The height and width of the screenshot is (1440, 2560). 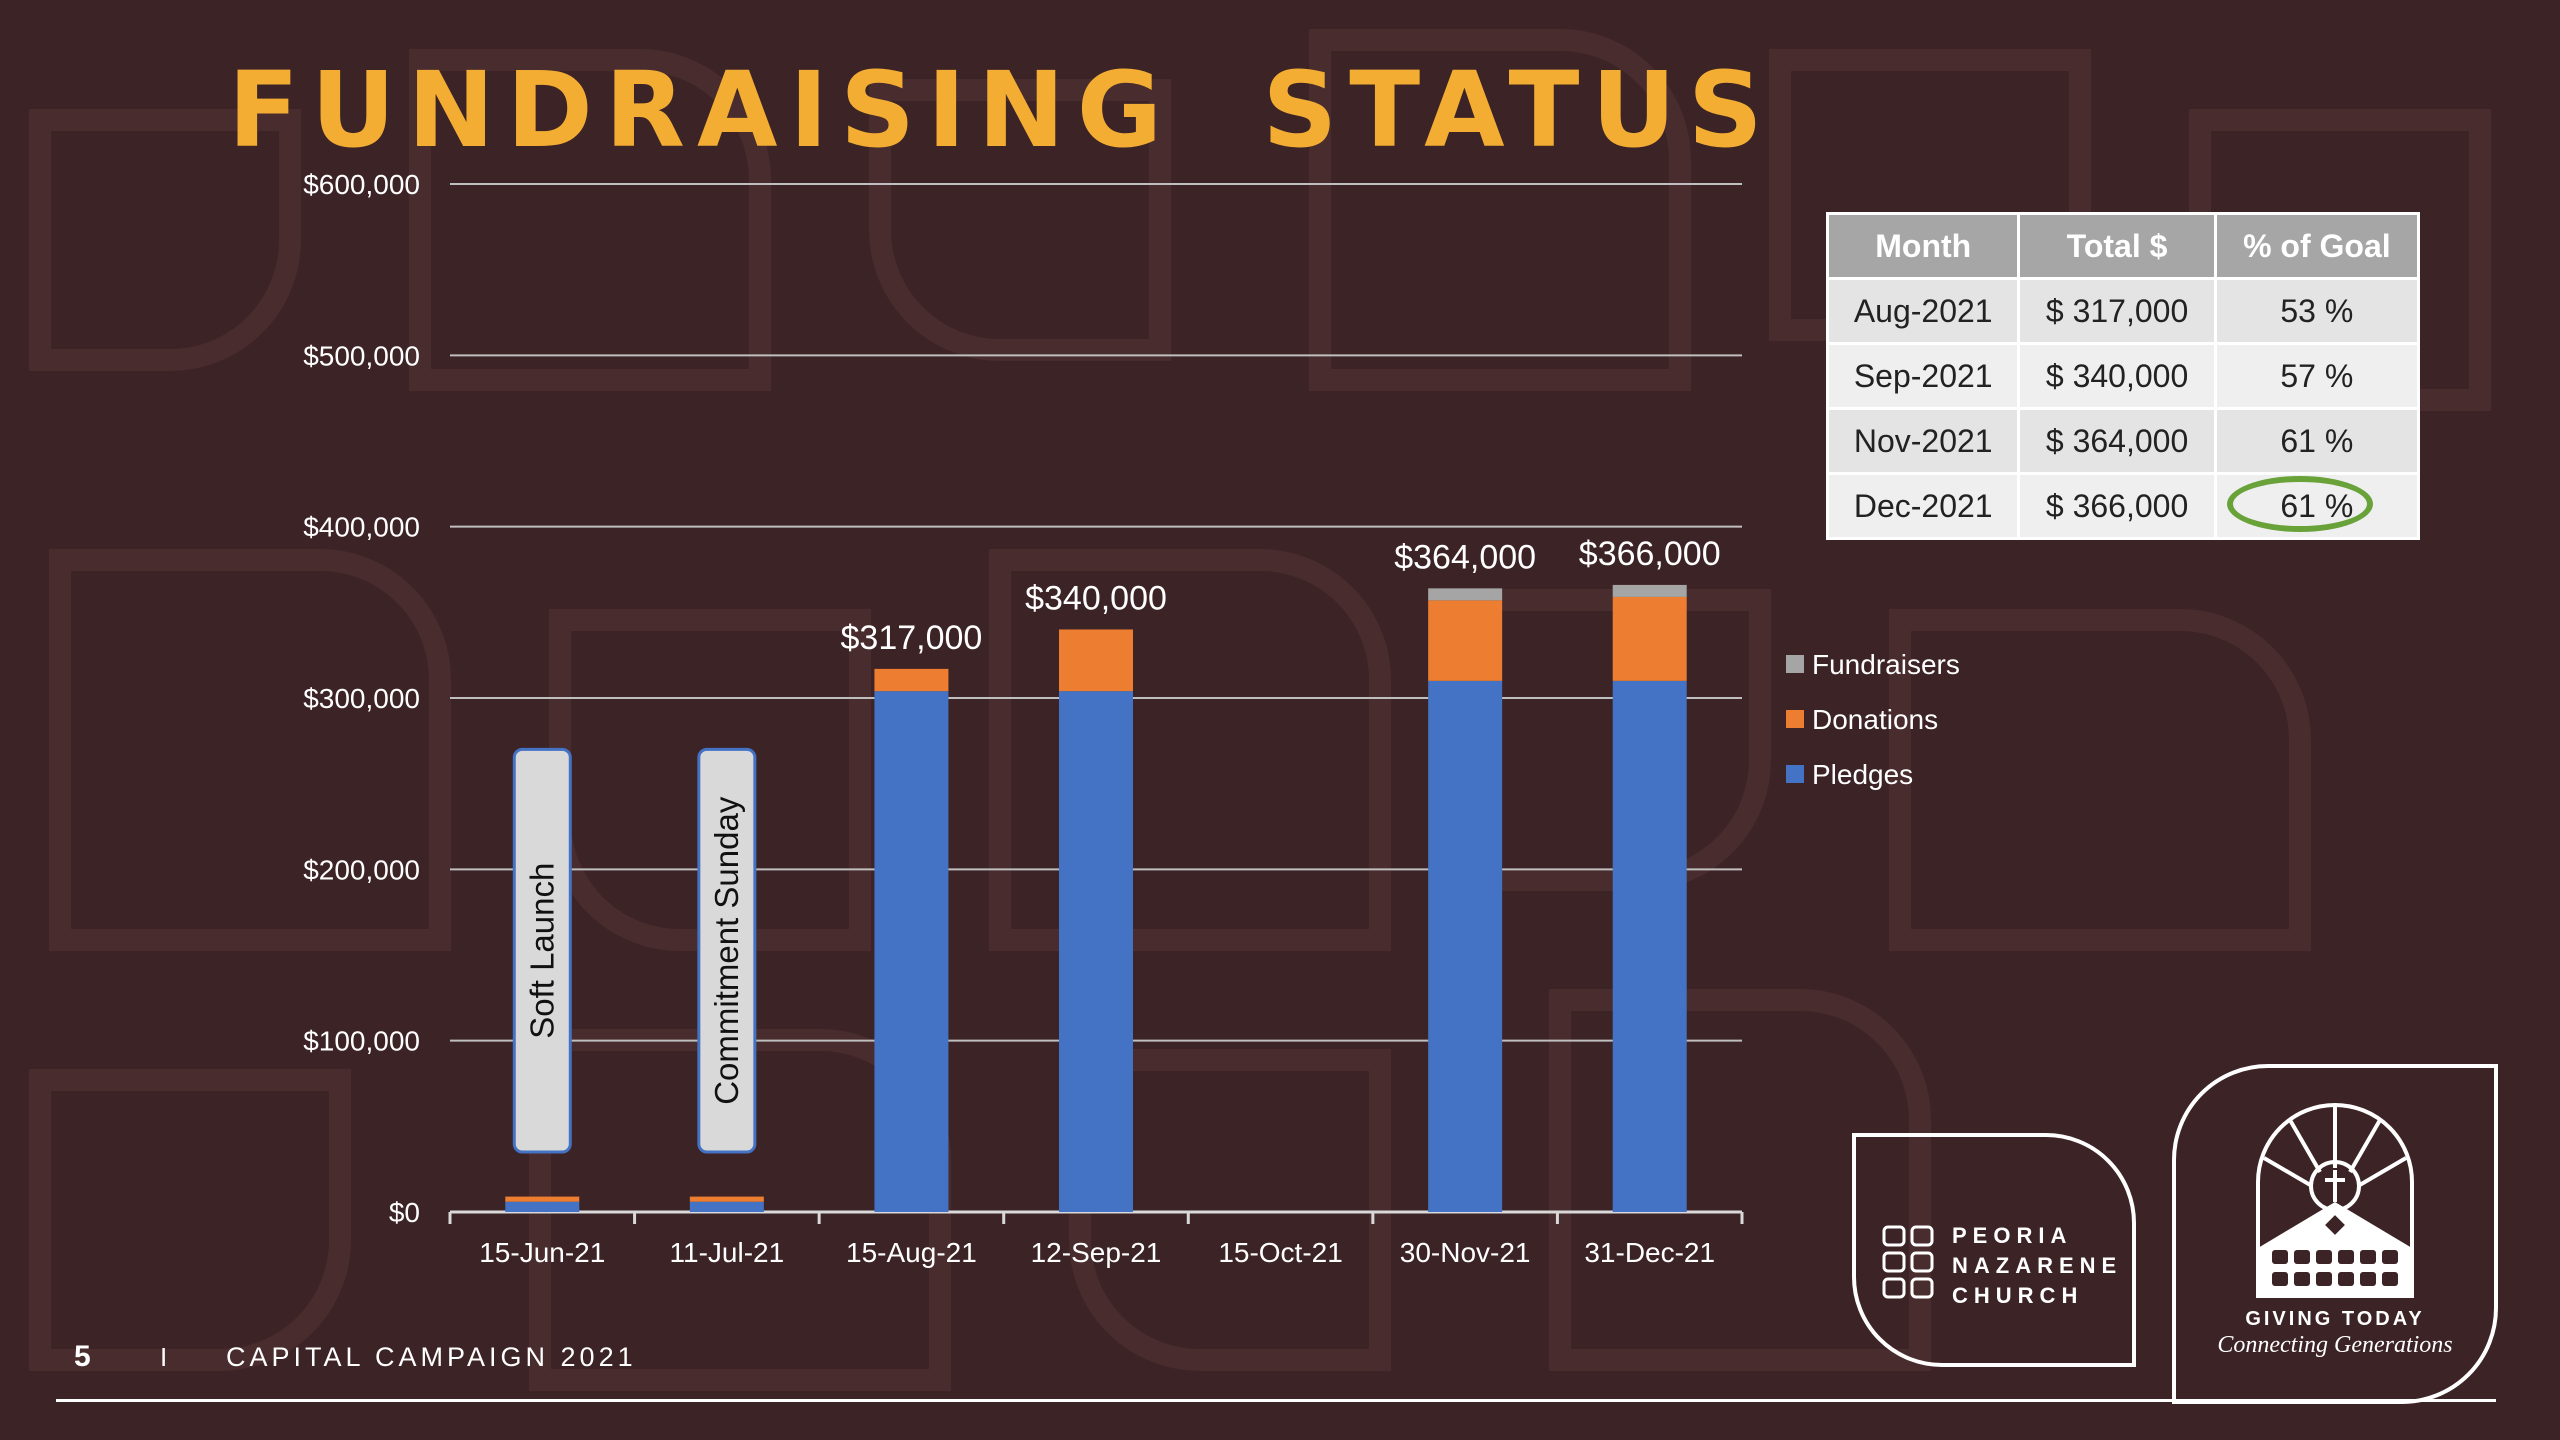 I want to click on table-row: Aug-2021 $ 317,000 53 %, so click(x=2123, y=311).